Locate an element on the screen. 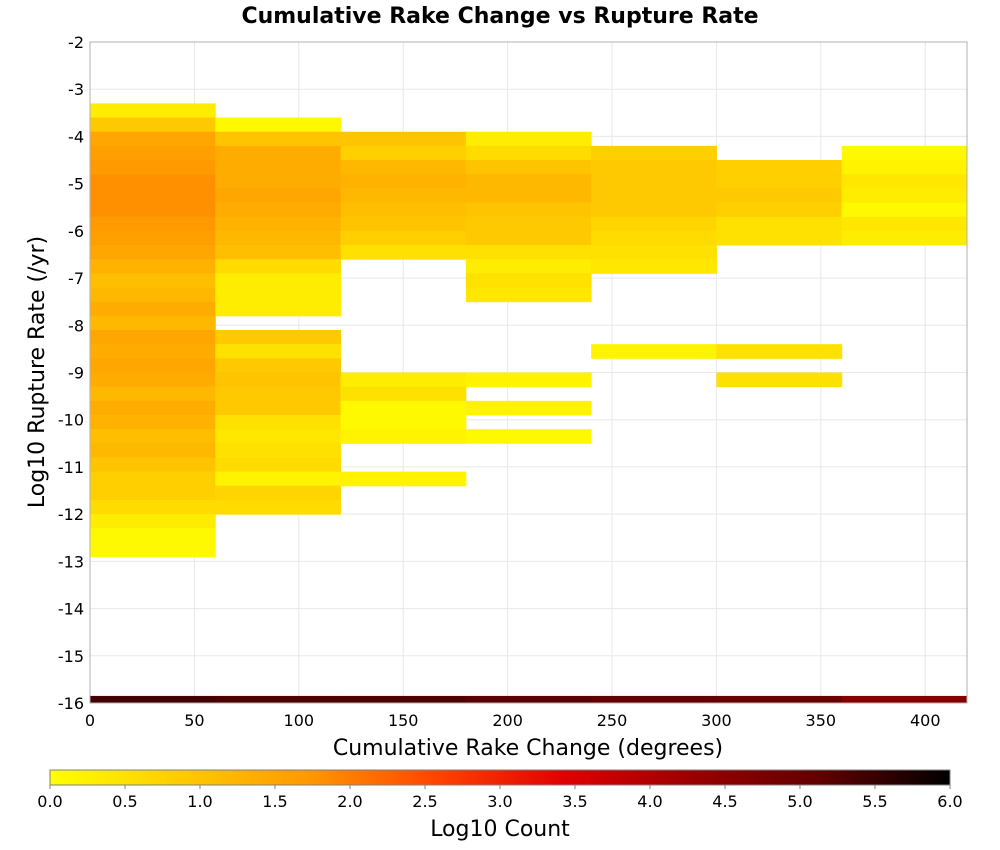 This screenshot has height=850, width=1000. y-tick-label: -6 is located at coordinates (76, 231).